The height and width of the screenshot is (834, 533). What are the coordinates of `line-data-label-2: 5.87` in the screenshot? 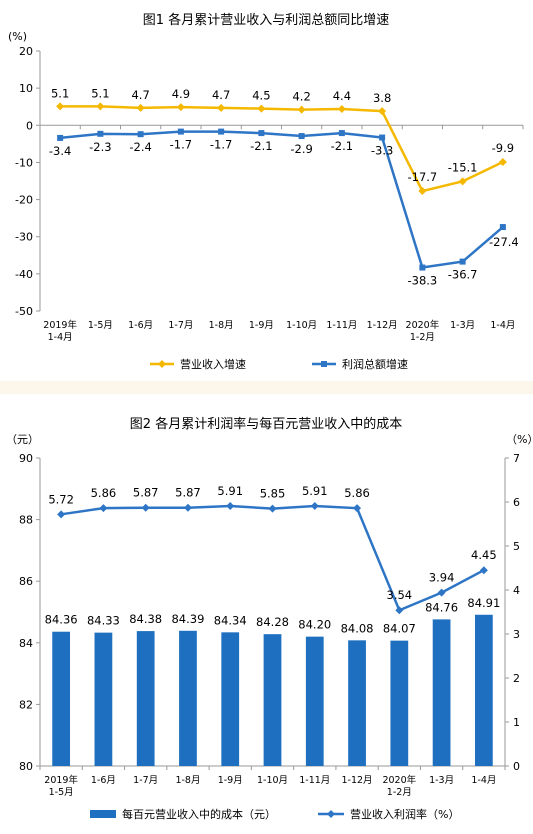 It's located at (146, 493).